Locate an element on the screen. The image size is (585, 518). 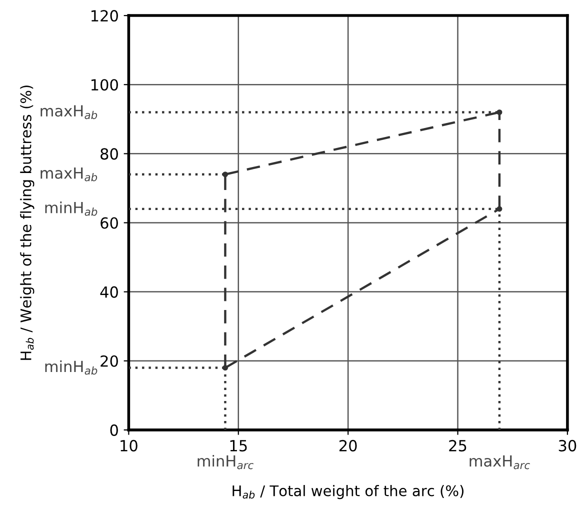
y-tick-label: 120 is located at coordinates (104, 16).